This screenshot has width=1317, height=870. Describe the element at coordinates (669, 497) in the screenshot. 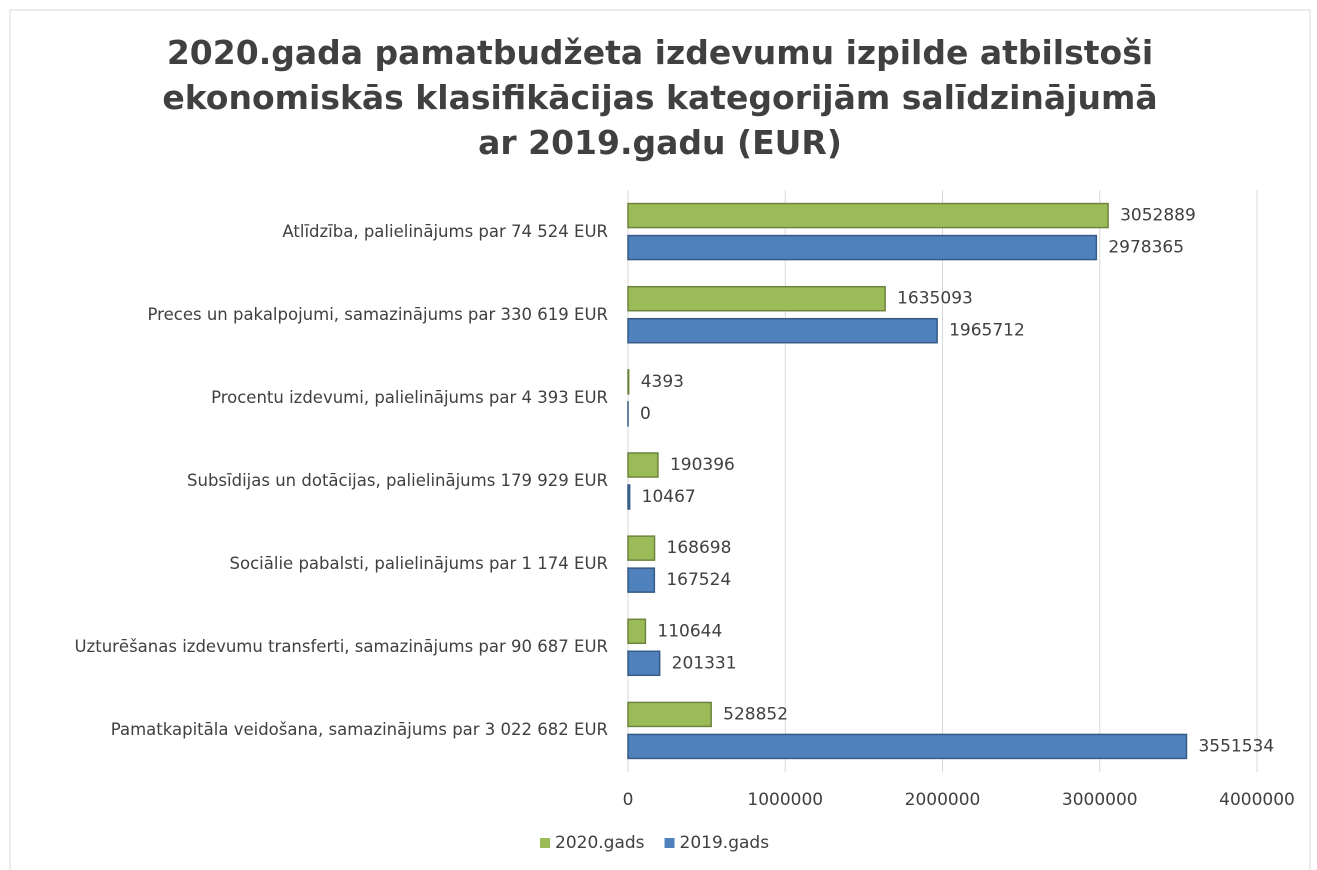

I see `data-label: 10467` at that location.